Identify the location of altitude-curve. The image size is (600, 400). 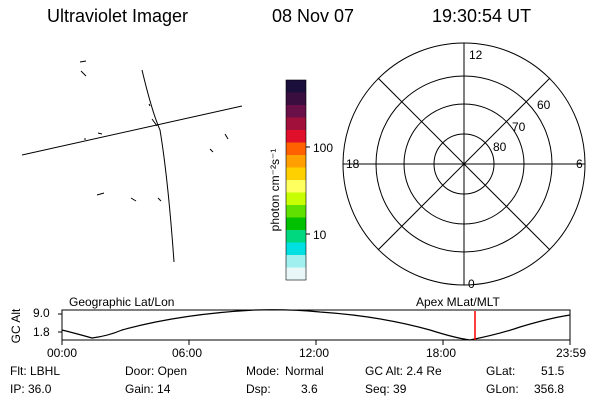
(316, 325).